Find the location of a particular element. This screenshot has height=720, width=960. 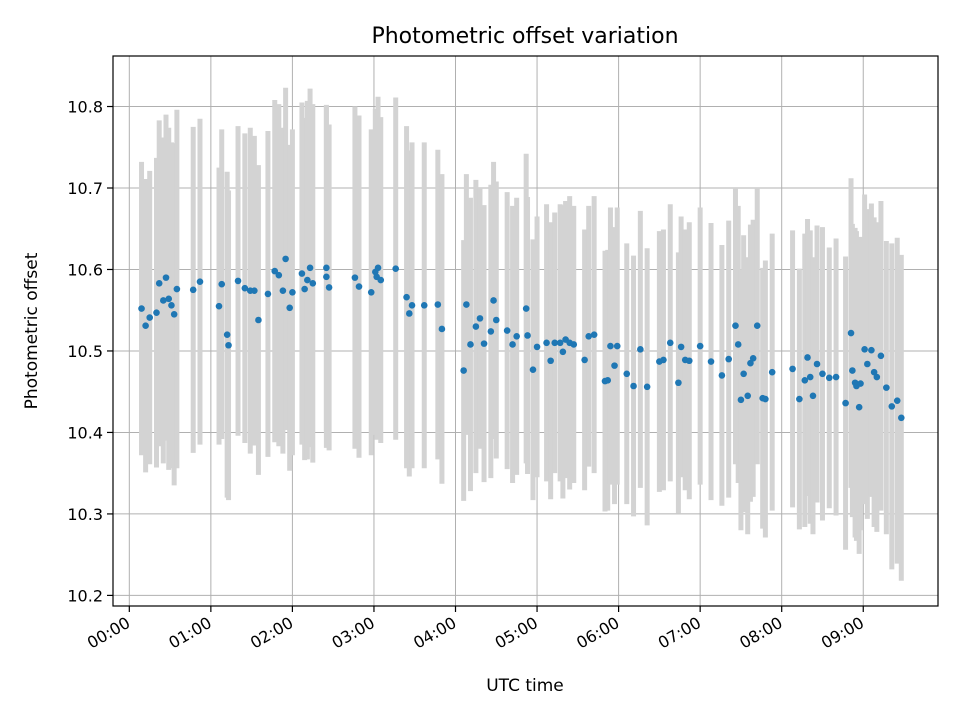

y-tick-label: 10.4 is located at coordinates (85, 432).